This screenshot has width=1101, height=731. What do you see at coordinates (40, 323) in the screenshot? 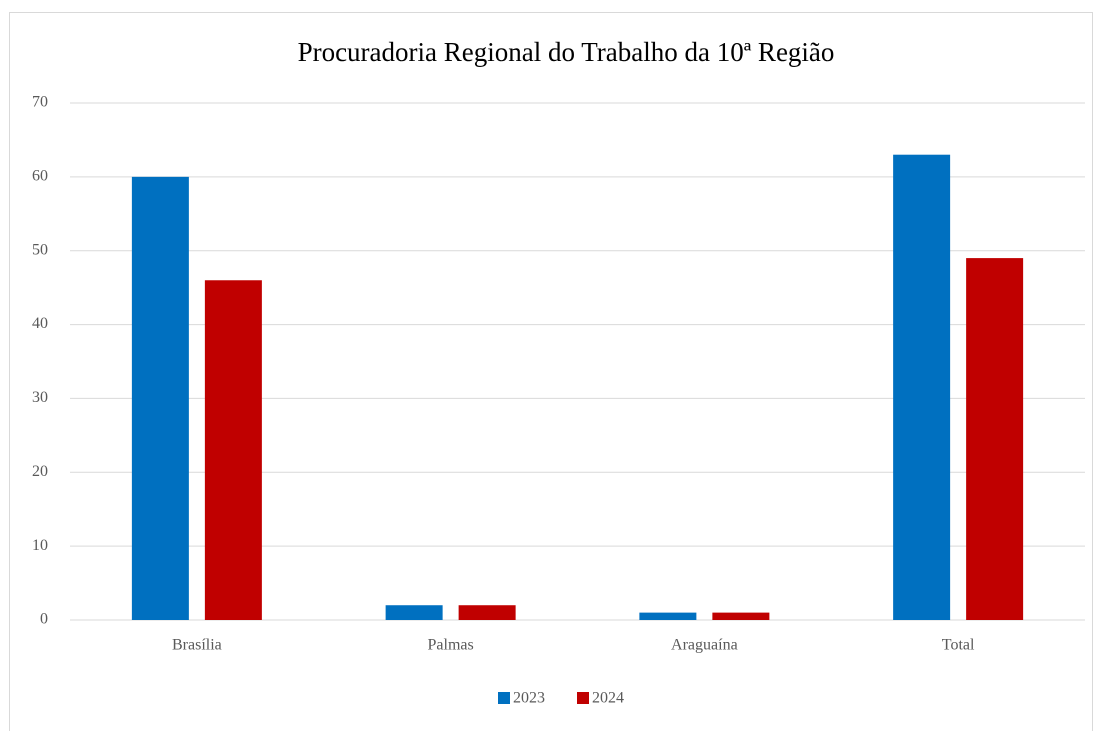
I see `y-tick-label: 40` at bounding box center [40, 323].